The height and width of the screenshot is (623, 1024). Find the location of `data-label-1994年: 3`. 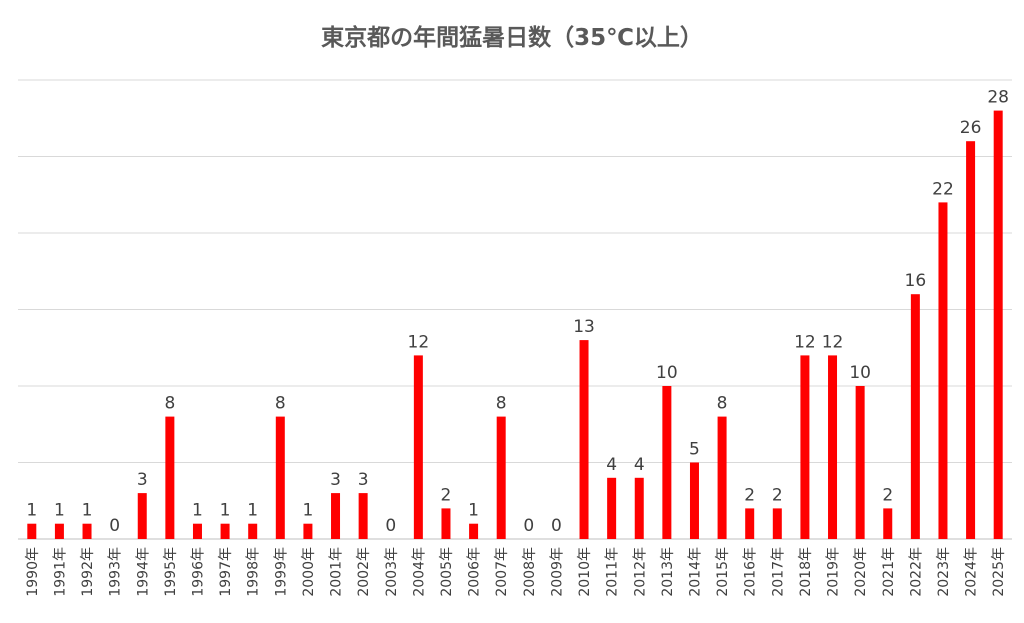

data-label-1994年: 3 is located at coordinates (142, 480).